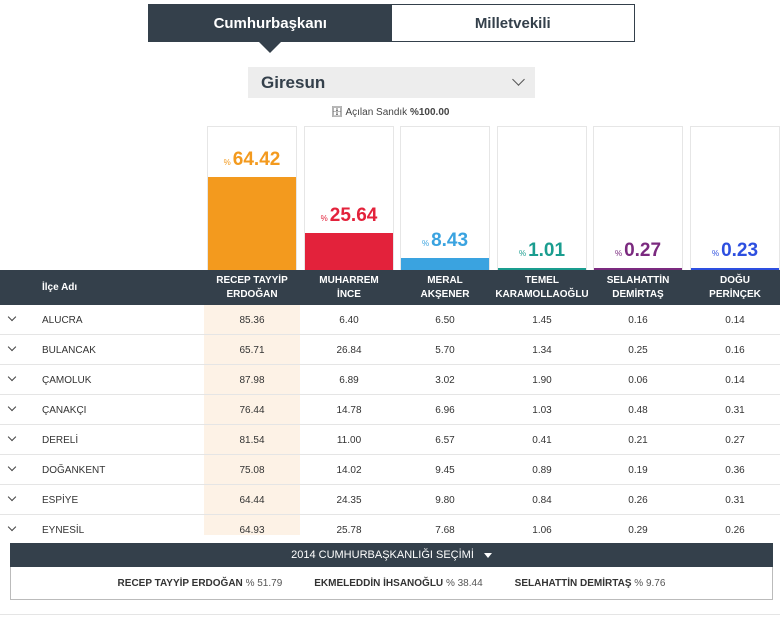 Image resolution: width=780 pixels, height=617 pixels. What do you see at coordinates (638, 470) in the screenshot?
I see `vote-cell: 0.19` at bounding box center [638, 470].